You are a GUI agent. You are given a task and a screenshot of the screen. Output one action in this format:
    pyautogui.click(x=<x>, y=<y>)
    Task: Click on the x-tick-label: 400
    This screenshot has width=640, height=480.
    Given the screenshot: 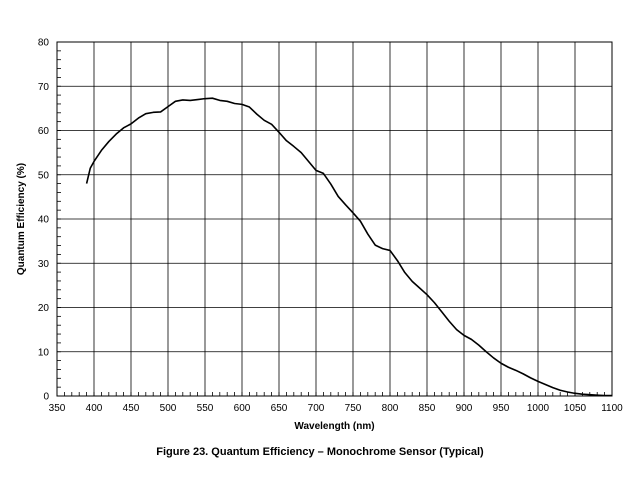 What is the action you would take?
    pyautogui.click(x=94, y=408)
    